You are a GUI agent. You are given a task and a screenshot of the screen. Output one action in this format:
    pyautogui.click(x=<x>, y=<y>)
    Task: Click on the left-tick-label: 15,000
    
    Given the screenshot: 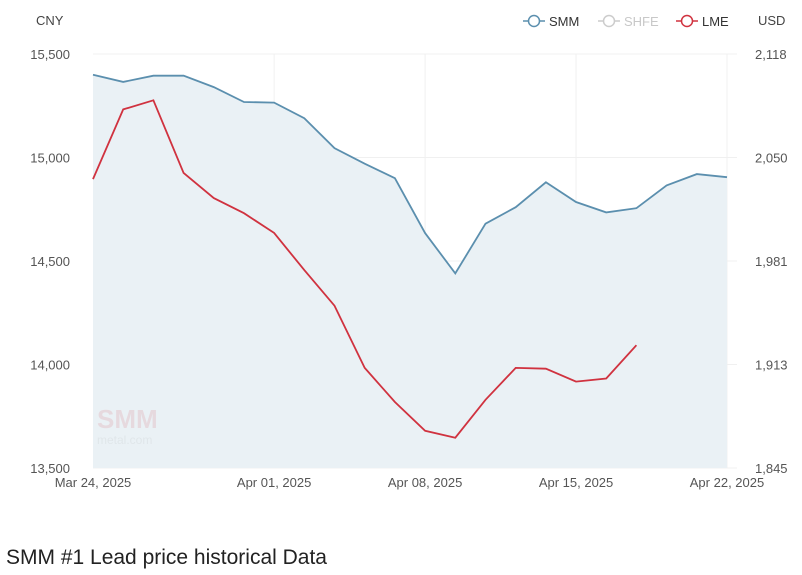 What is the action you would take?
    pyautogui.click(x=50, y=158)
    